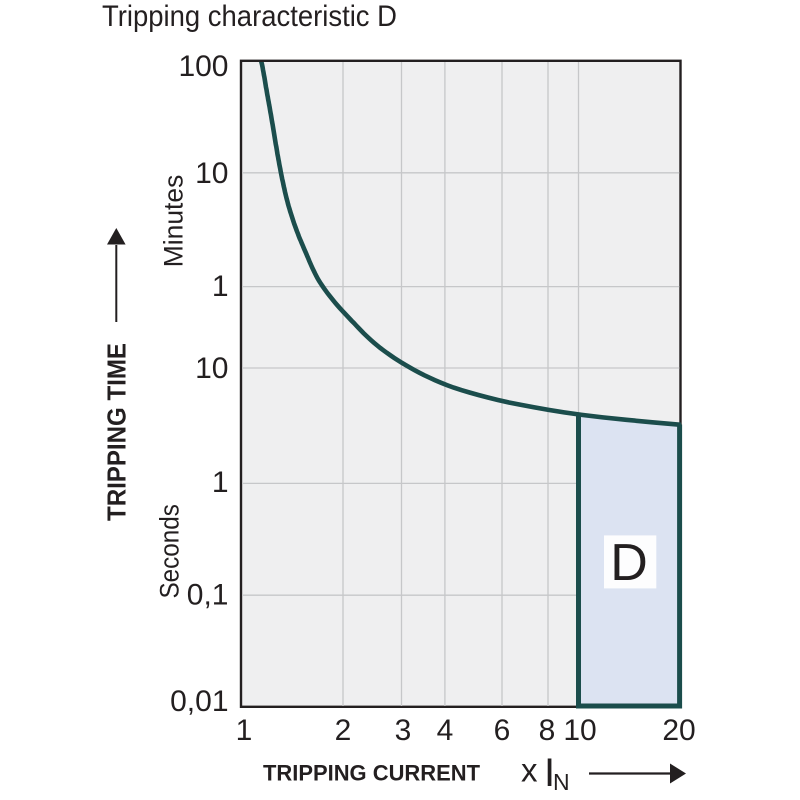 The height and width of the screenshot is (800, 800). What do you see at coordinates (629, 563) in the screenshot?
I see `svg-text: D` at bounding box center [629, 563].